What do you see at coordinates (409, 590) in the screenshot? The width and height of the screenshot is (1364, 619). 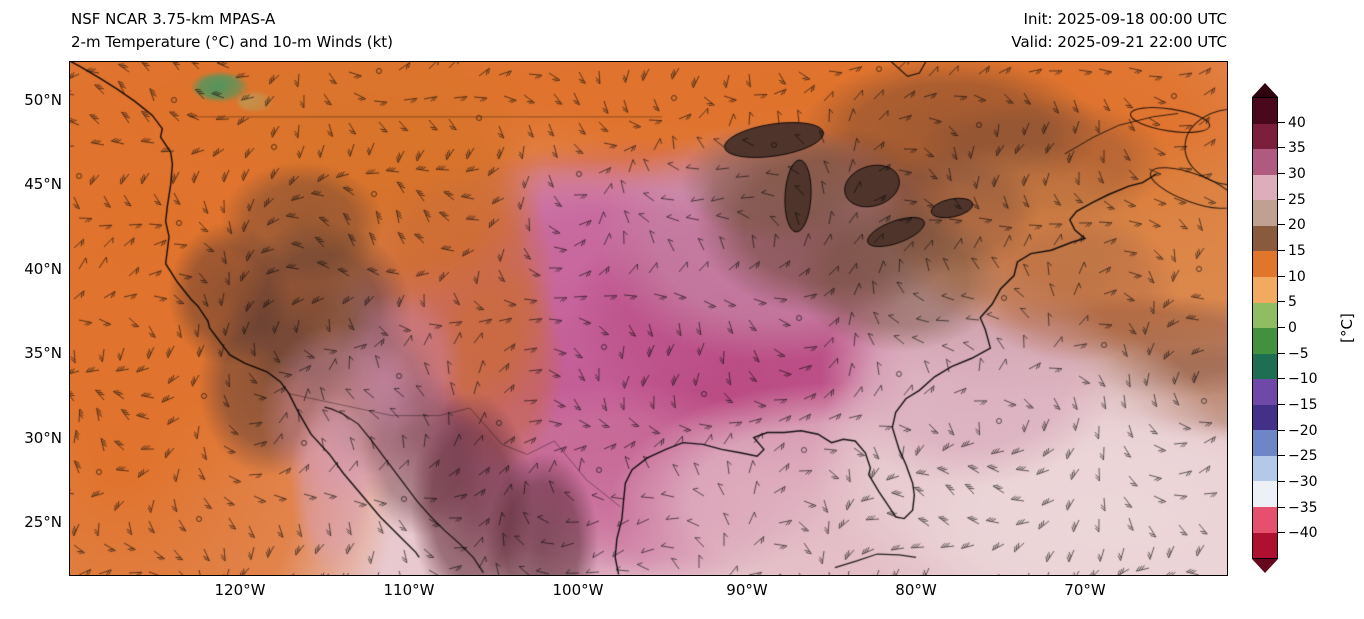 I see `lon-tick-110w: 110°W` at bounding box center [409, 590].